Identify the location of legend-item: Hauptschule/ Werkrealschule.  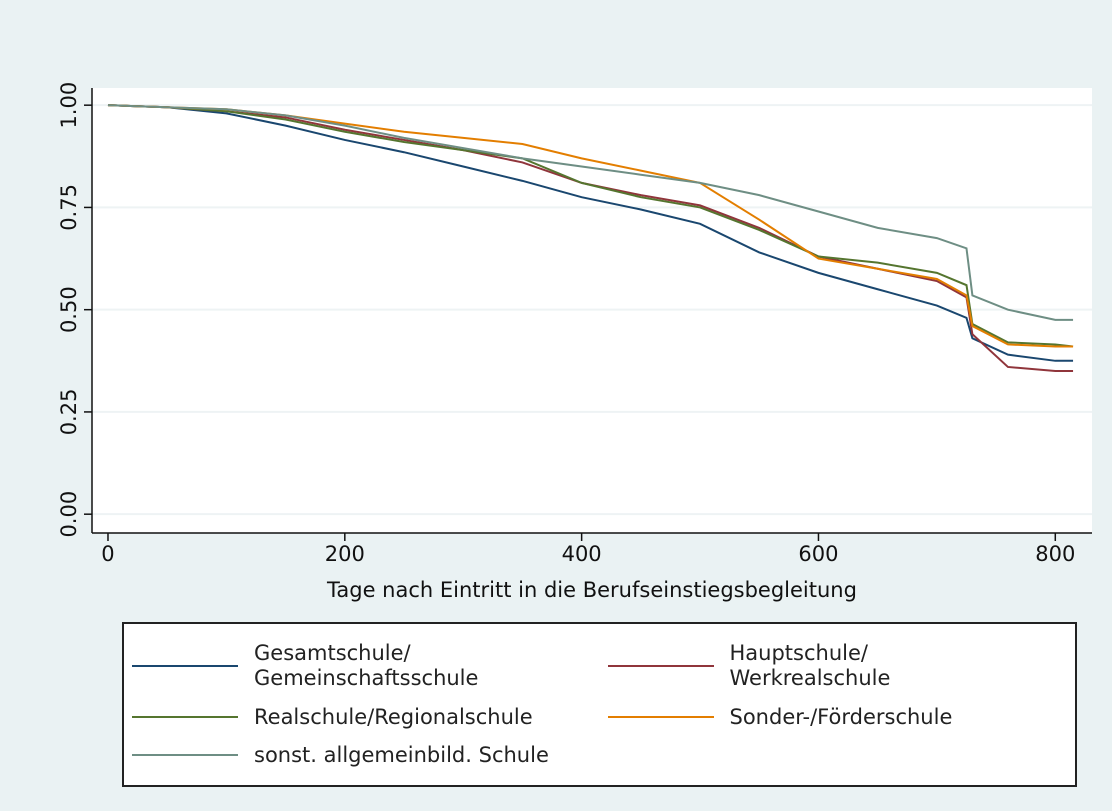
(838, 666).